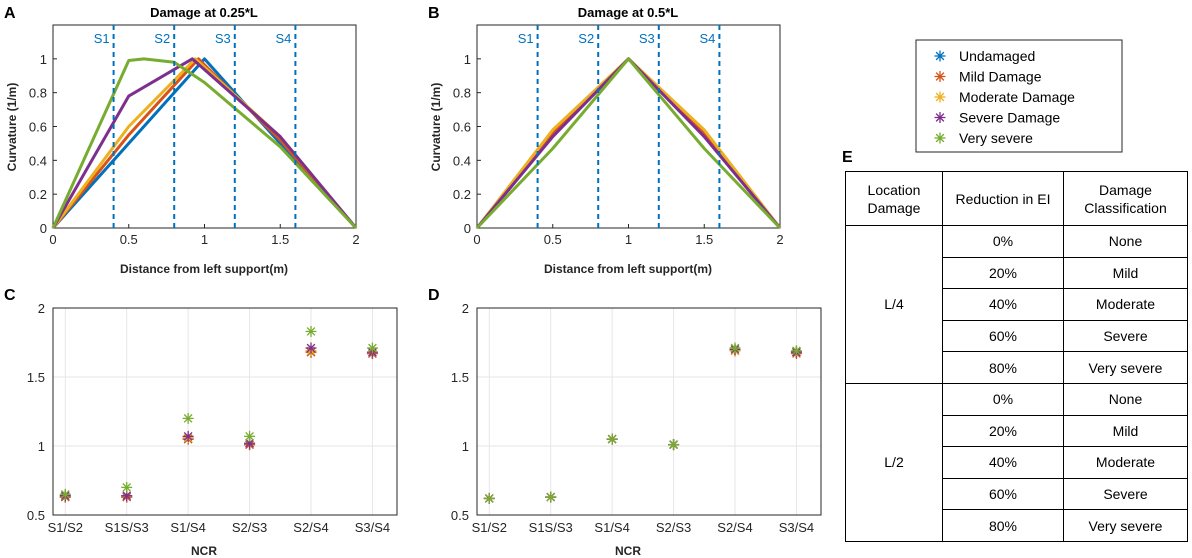 The image size is (1192, 558). What do you see at coordinates (1125, 431) in the screenshot?
I see `classification-cell: Mild` at bounding box center [1125, 431].